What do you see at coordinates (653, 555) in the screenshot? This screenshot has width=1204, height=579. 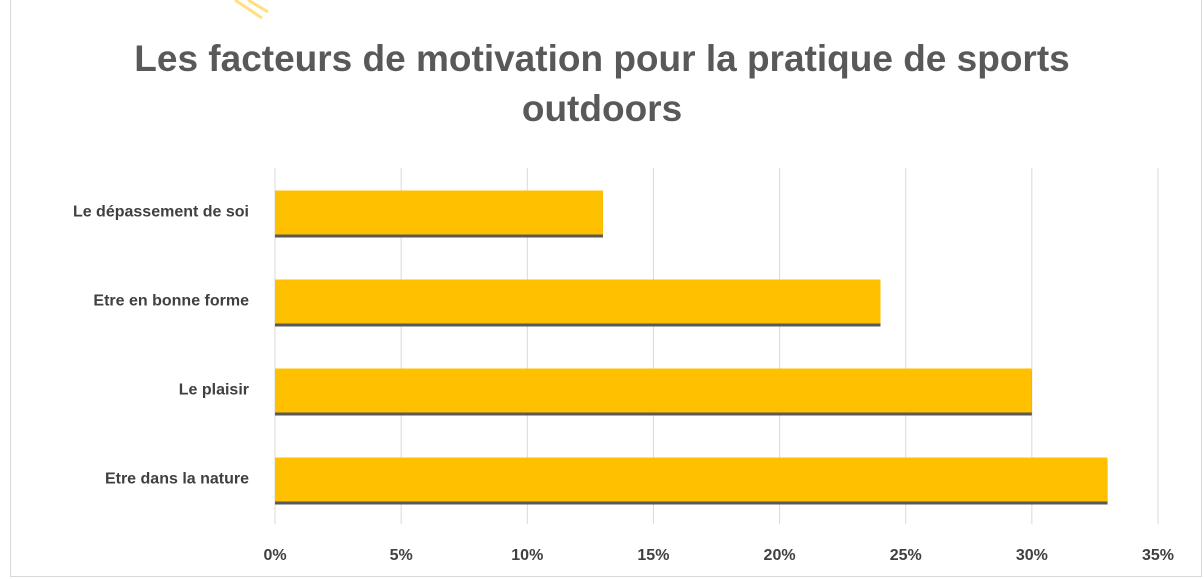 I see `x-tick-label: 15%` at bounding box center [653, 555].